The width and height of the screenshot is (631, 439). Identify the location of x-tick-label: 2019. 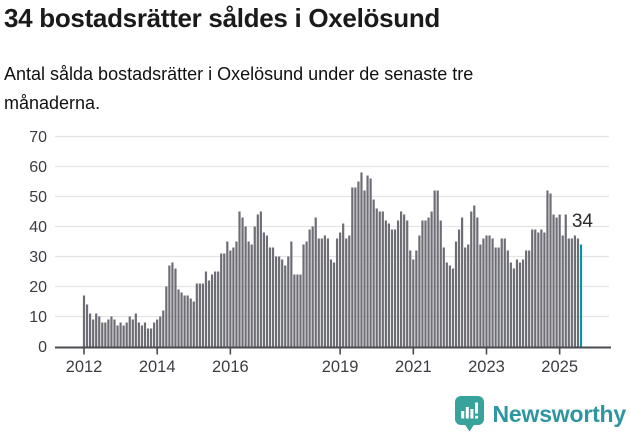
(340, 367).